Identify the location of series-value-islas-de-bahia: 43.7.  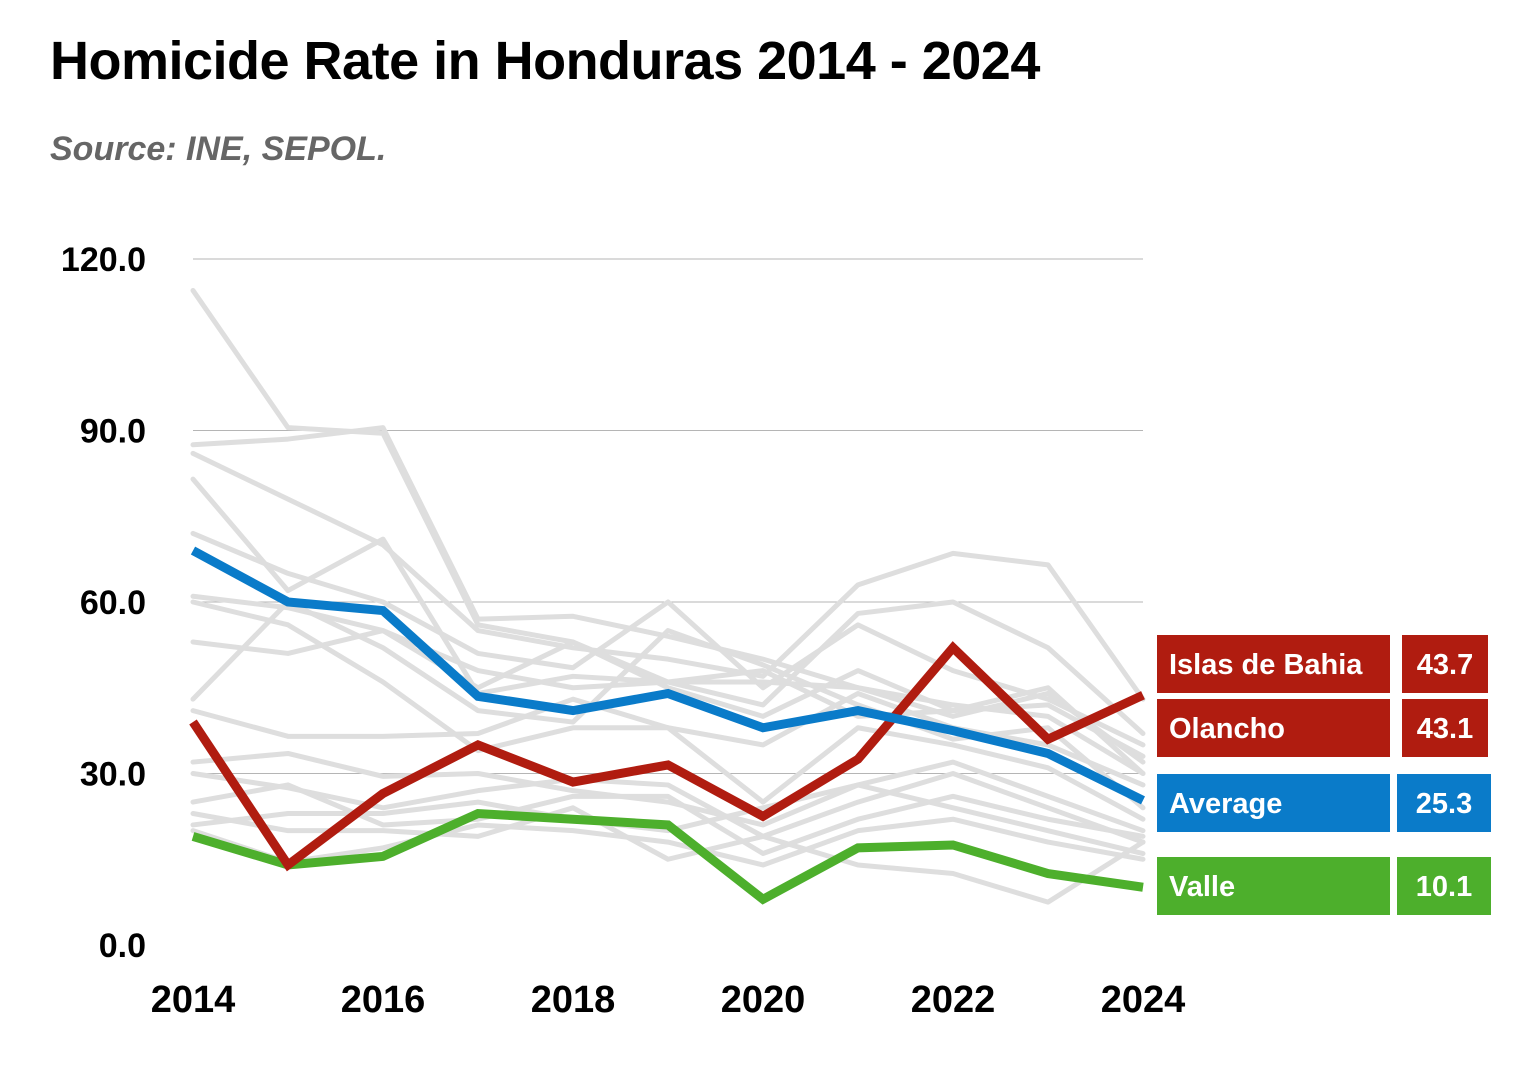
(1445, 665).